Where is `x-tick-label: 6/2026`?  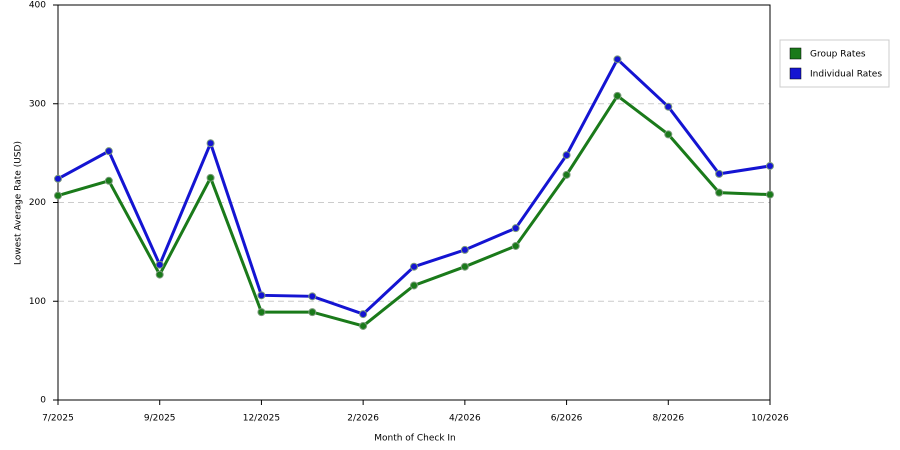 x-tick-label: 6/2026 is located at coordinates (567, 419).